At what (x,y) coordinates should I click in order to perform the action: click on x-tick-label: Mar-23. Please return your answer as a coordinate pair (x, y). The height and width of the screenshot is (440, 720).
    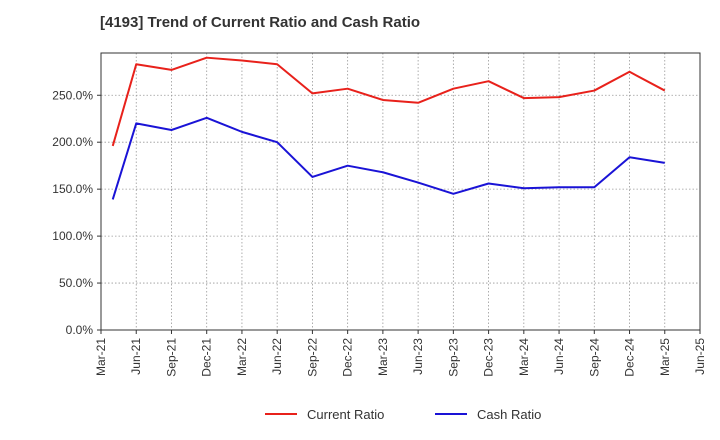
    Looking at the image, I should click on (383, 357).